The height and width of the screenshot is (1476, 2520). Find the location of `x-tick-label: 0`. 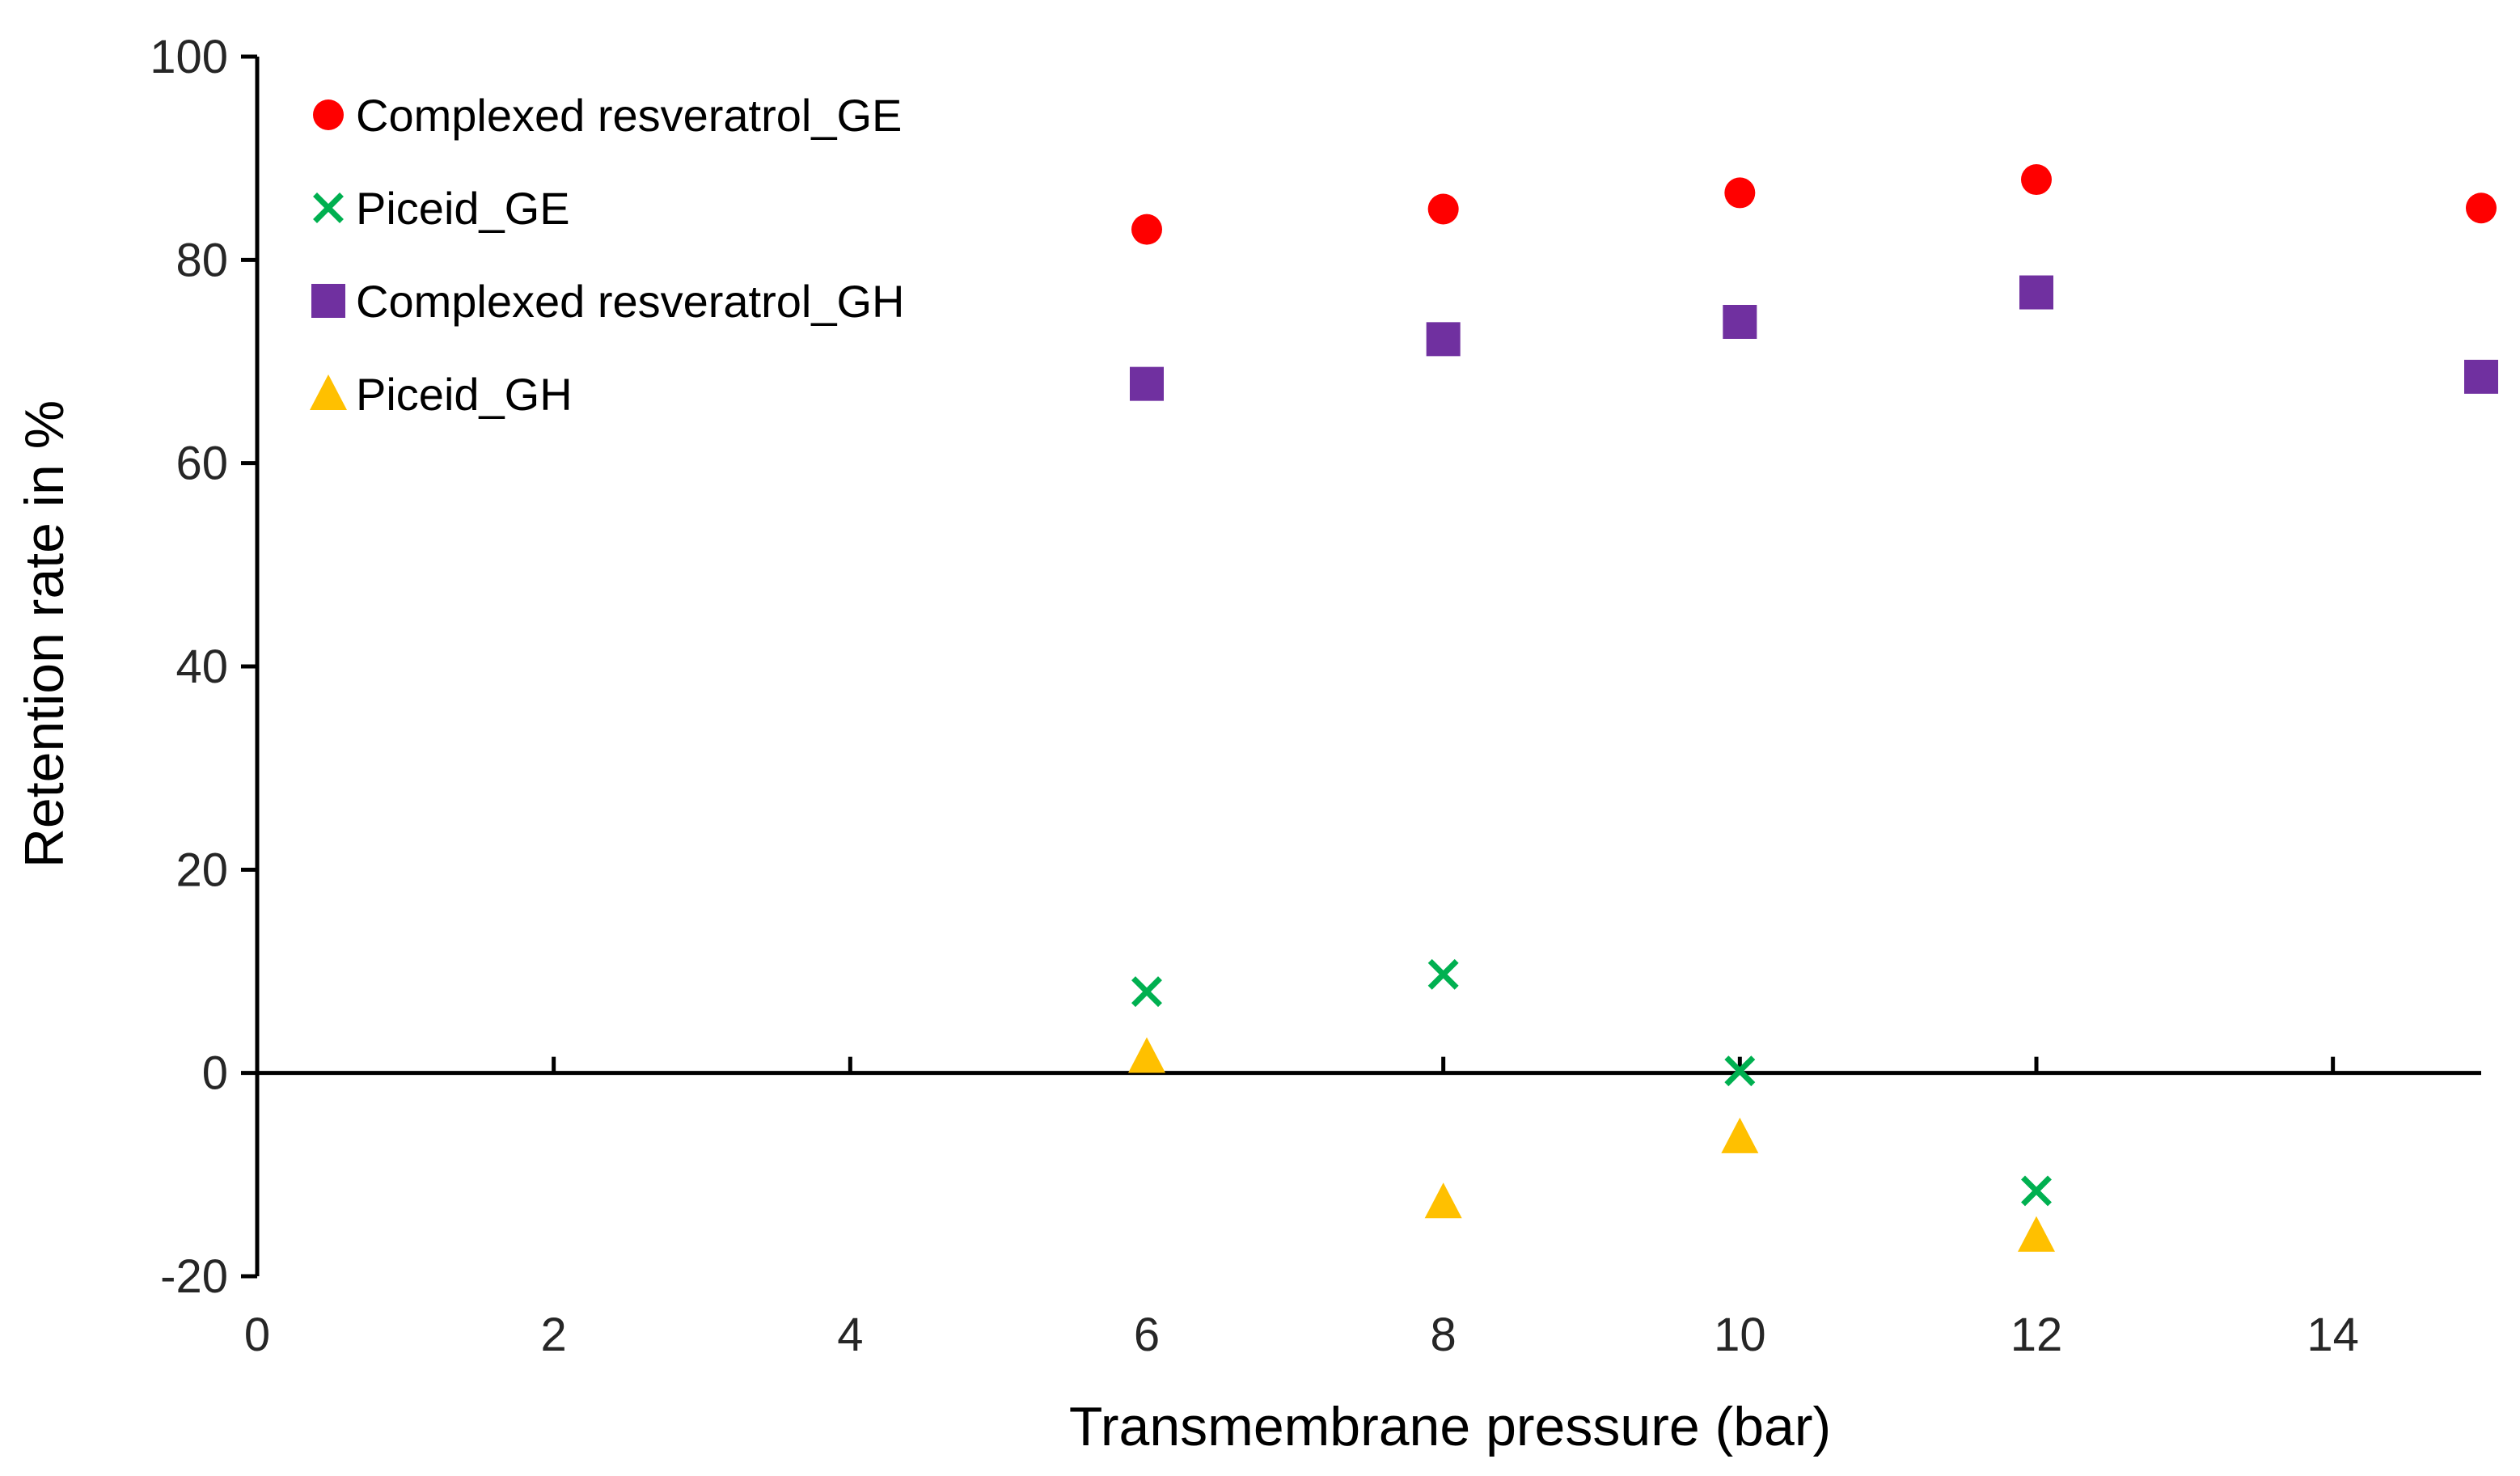

x-tick-label: 0 is located at coordinates (257, 1335).